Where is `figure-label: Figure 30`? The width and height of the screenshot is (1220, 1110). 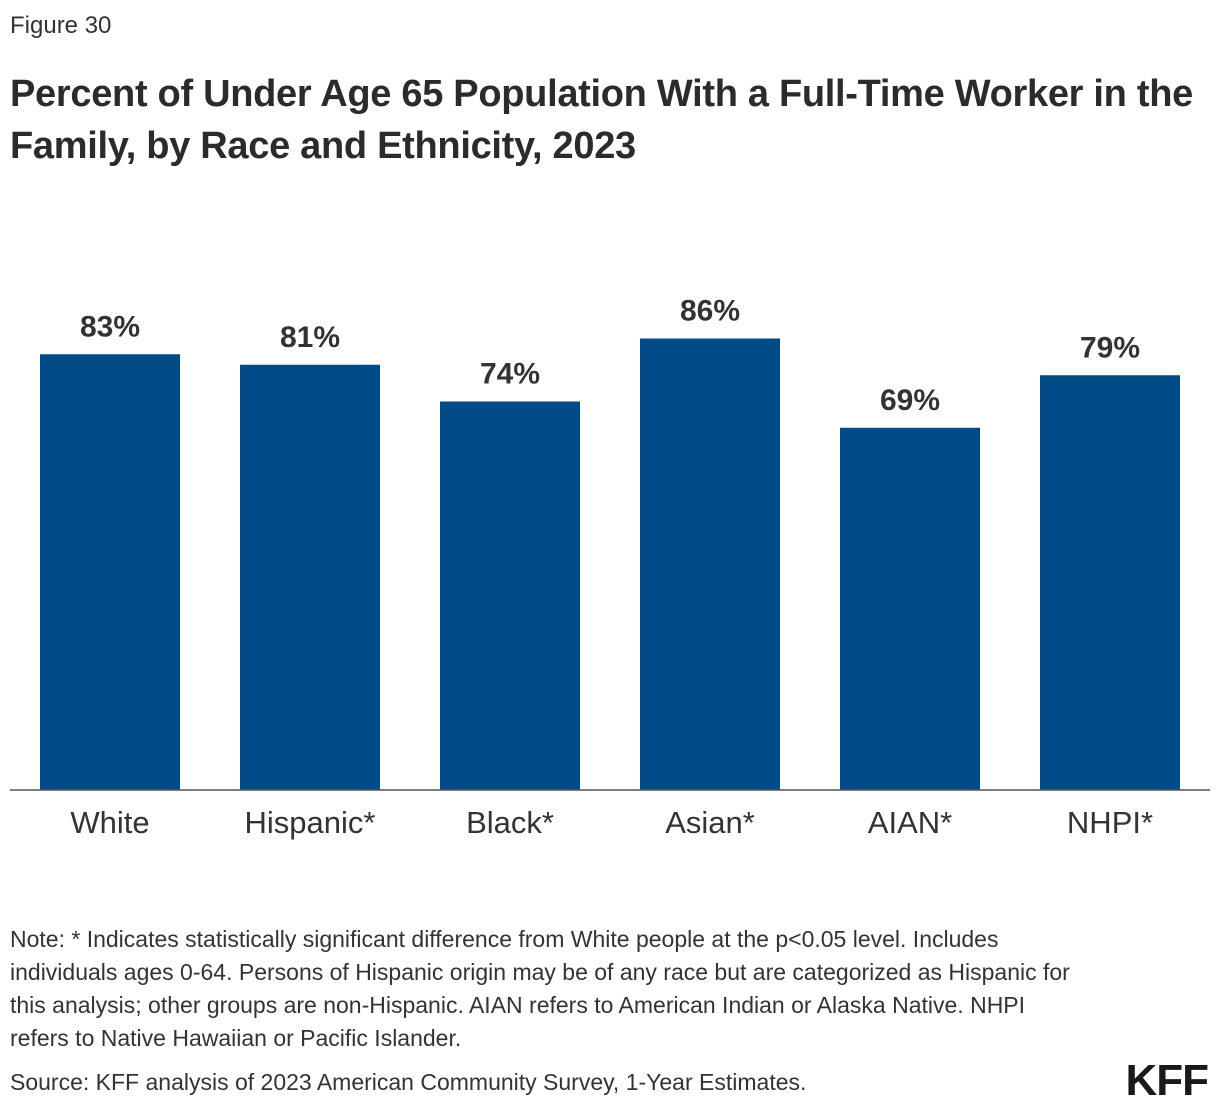
figure-label: Figure 30 is located at coordinates (61, 25).